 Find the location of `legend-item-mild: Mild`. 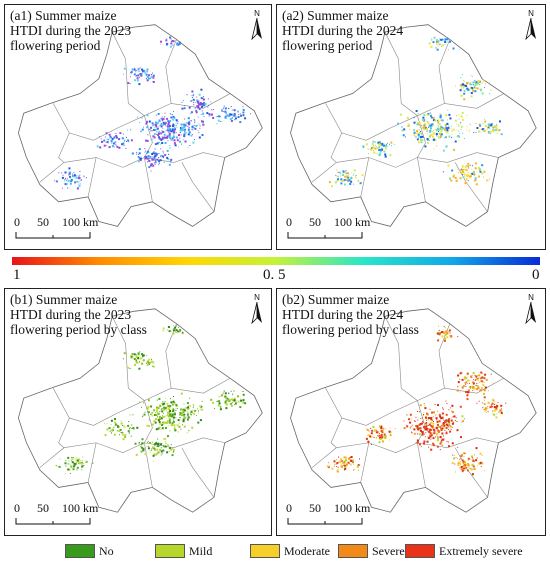

legend-item-mild: Mild is located at coordinates (183, 551).